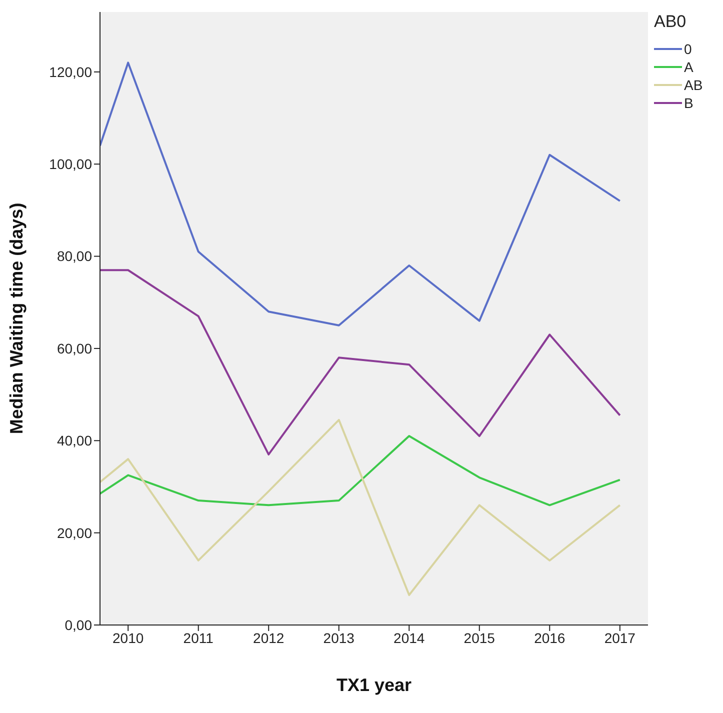 This screenshot has height=713, width=723. I want to click on legend-label: B, so click(689, 103).